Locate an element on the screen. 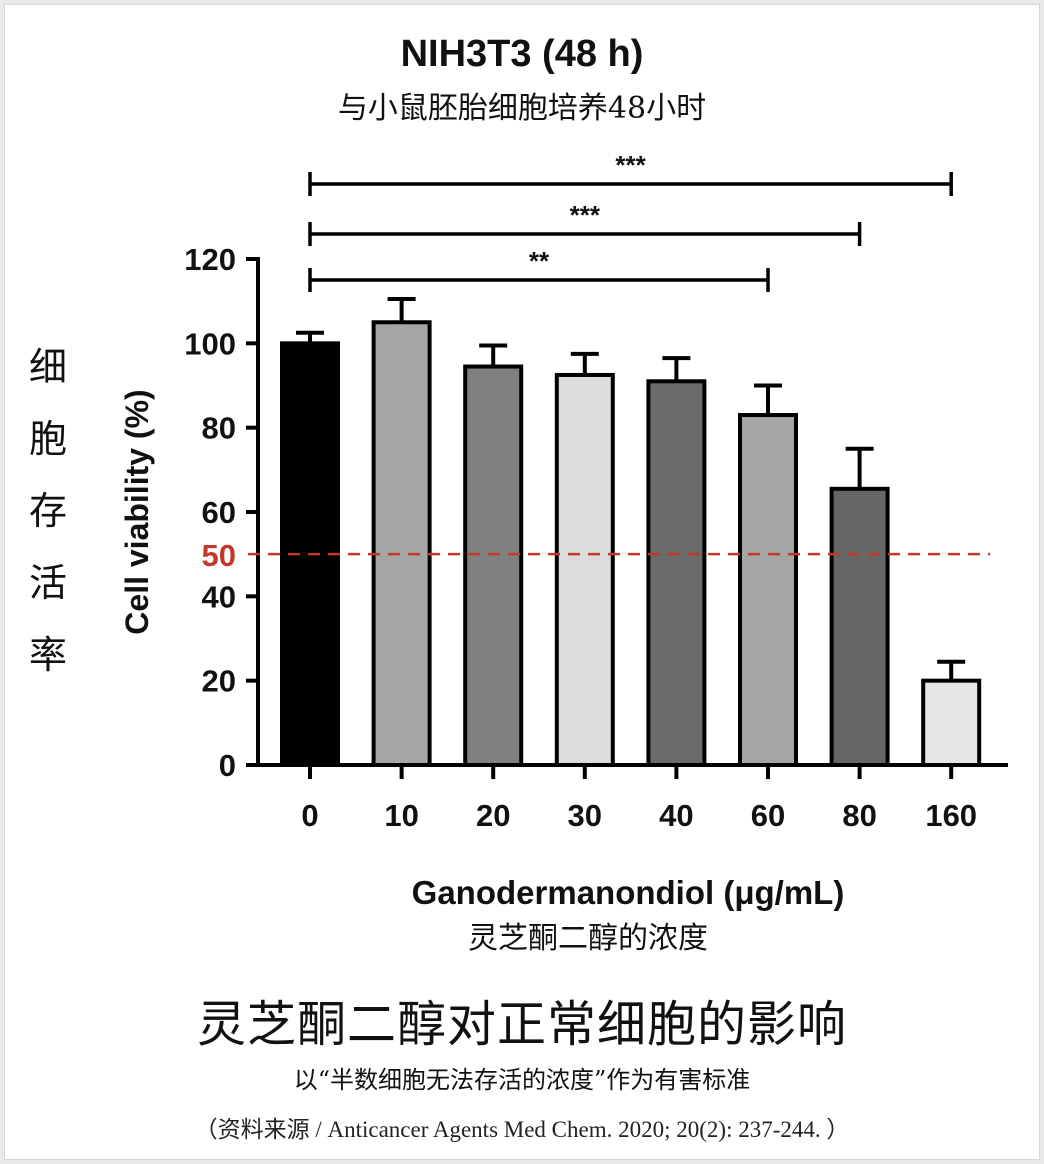  y-tick-label: 100 is located at coordinates (210, 343).